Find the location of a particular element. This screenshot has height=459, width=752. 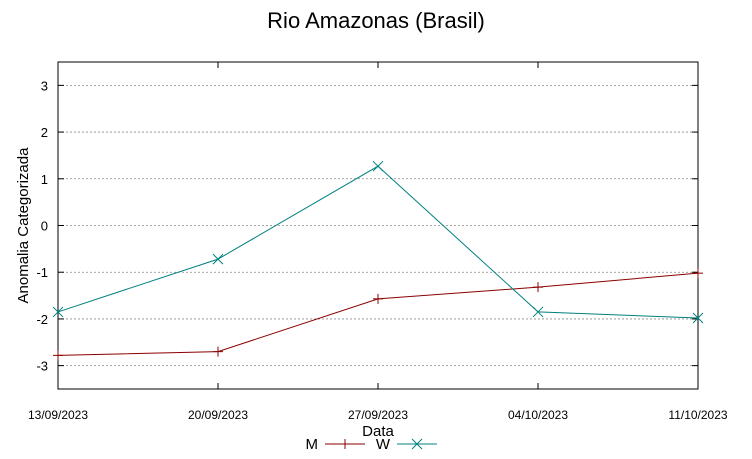

y-tick-label: 0 is located at coordinates (44, 226).